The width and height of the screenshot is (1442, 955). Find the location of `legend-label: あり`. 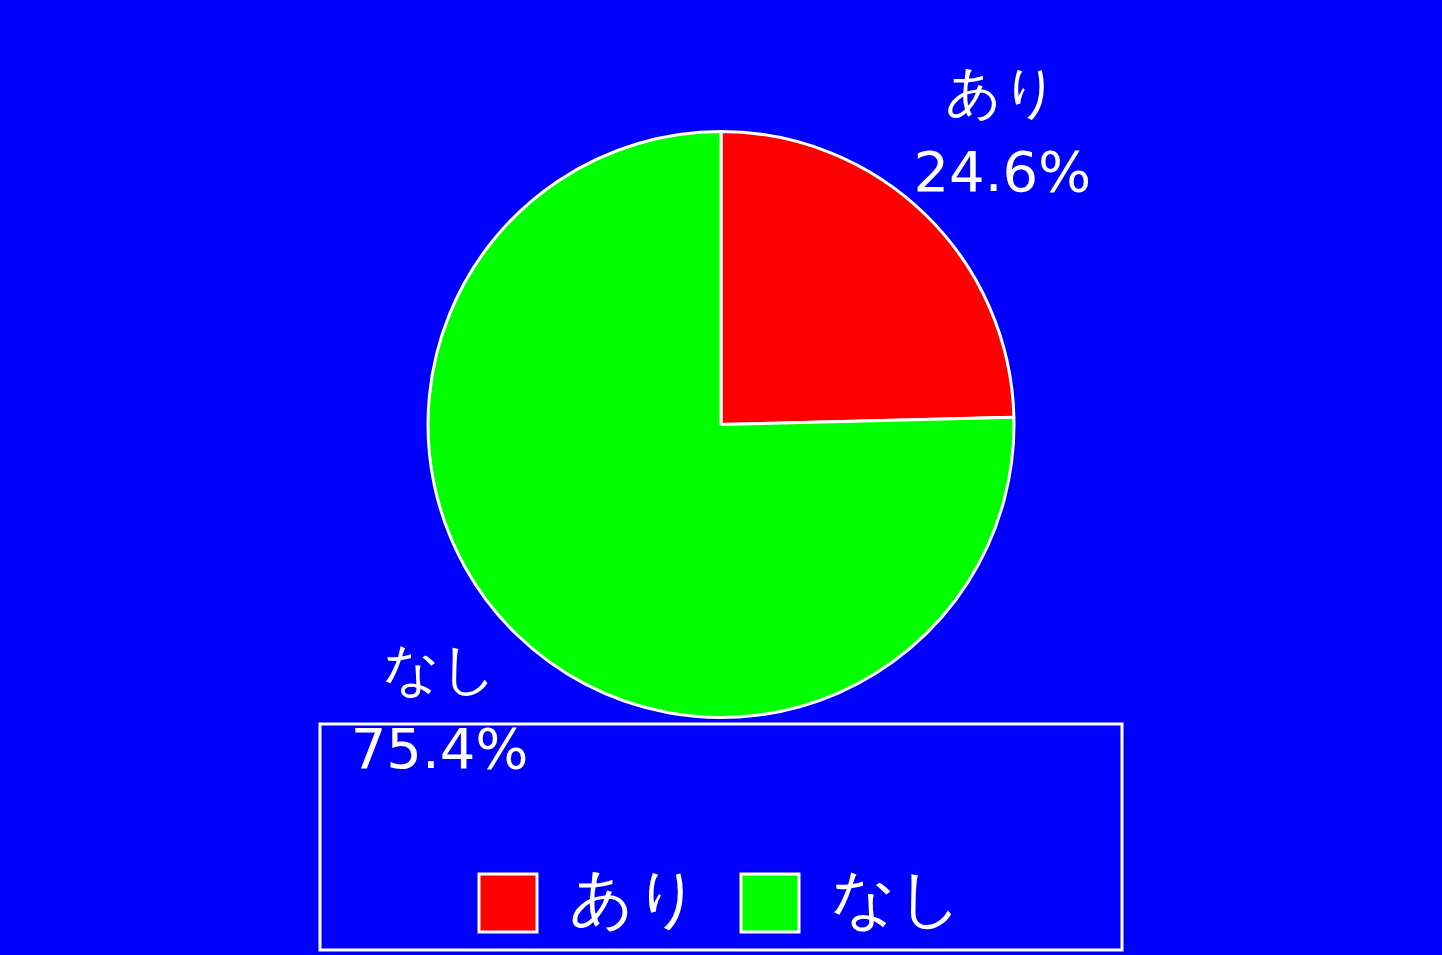

legend-label: あり is located at coordinates (635, 897).